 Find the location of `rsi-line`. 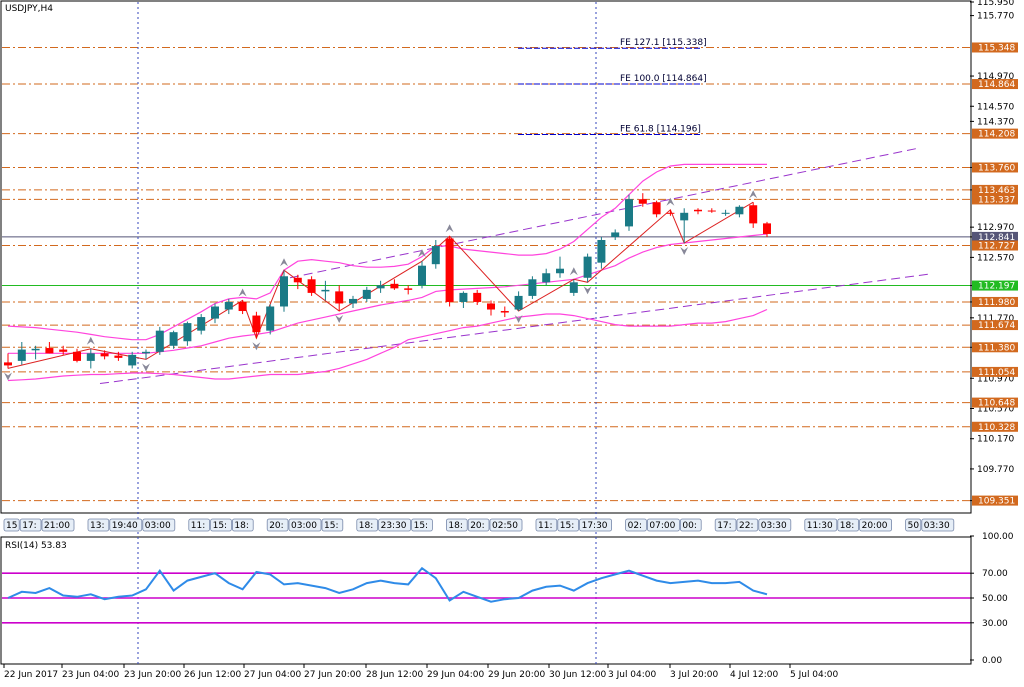

rsi-line is located at coordinates (387, 584).